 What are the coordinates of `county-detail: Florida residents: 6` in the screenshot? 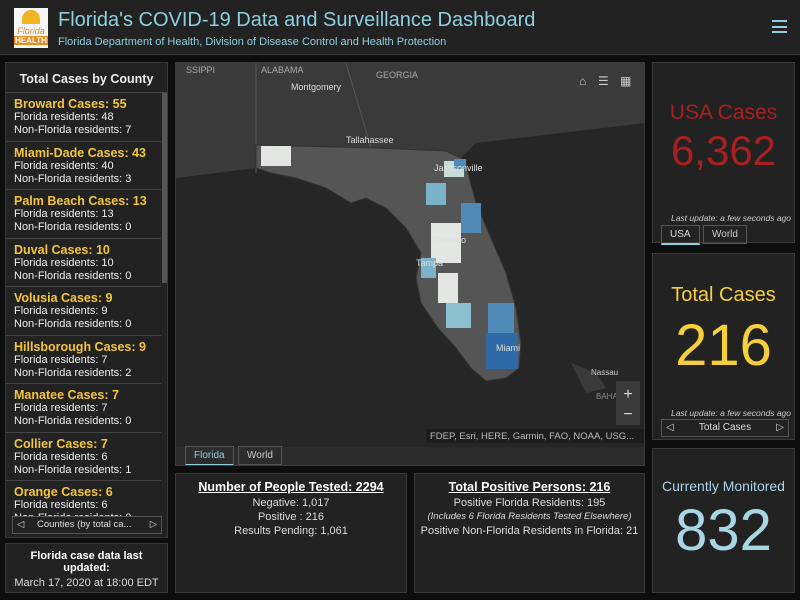 It's located at (61, 505).